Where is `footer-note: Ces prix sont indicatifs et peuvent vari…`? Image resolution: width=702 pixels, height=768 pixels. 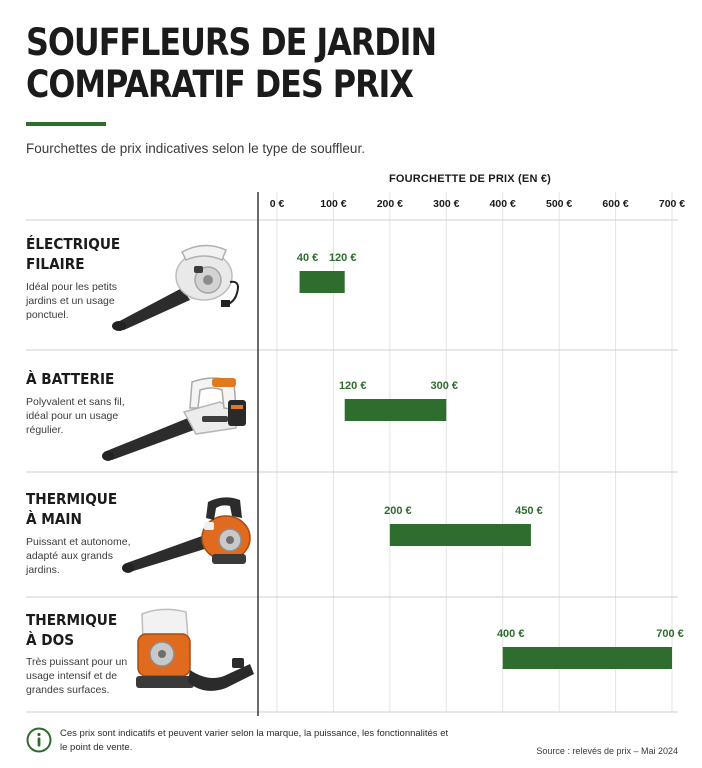
footer-note: Ces prix sont indicatifs et peuvent vari… is located at coordinates (254, 740).